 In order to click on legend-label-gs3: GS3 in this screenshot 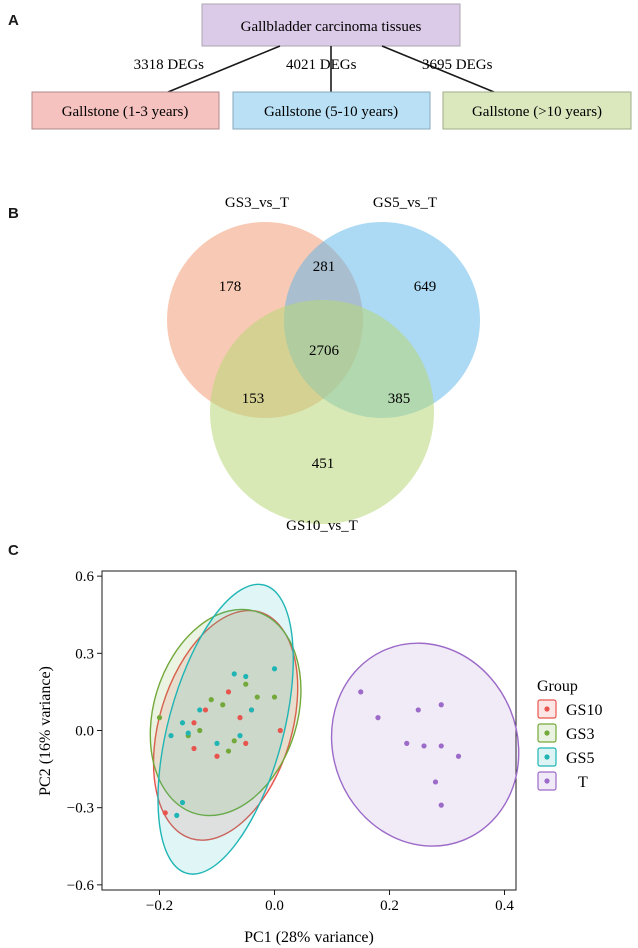, I will do `click(580, 734)`.